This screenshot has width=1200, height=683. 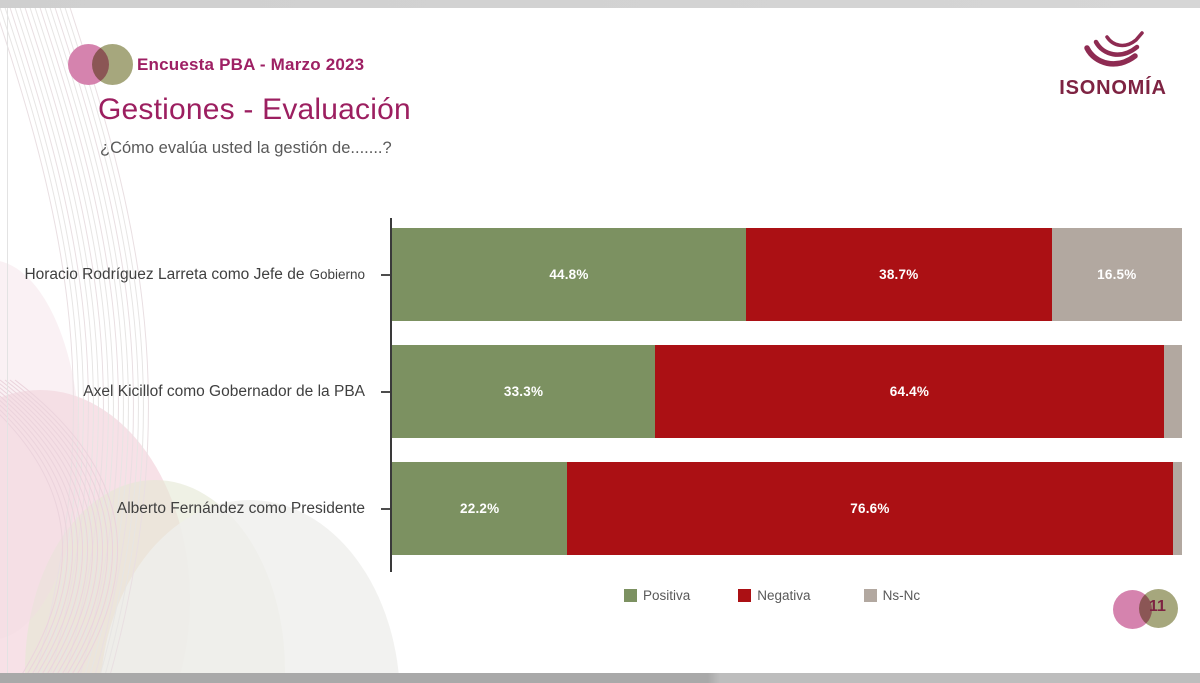 What do you see at coordinates (337, 274) in the screenshot?
I see `category-label-suffix: Gobierno` at bounding box center [337, 274].